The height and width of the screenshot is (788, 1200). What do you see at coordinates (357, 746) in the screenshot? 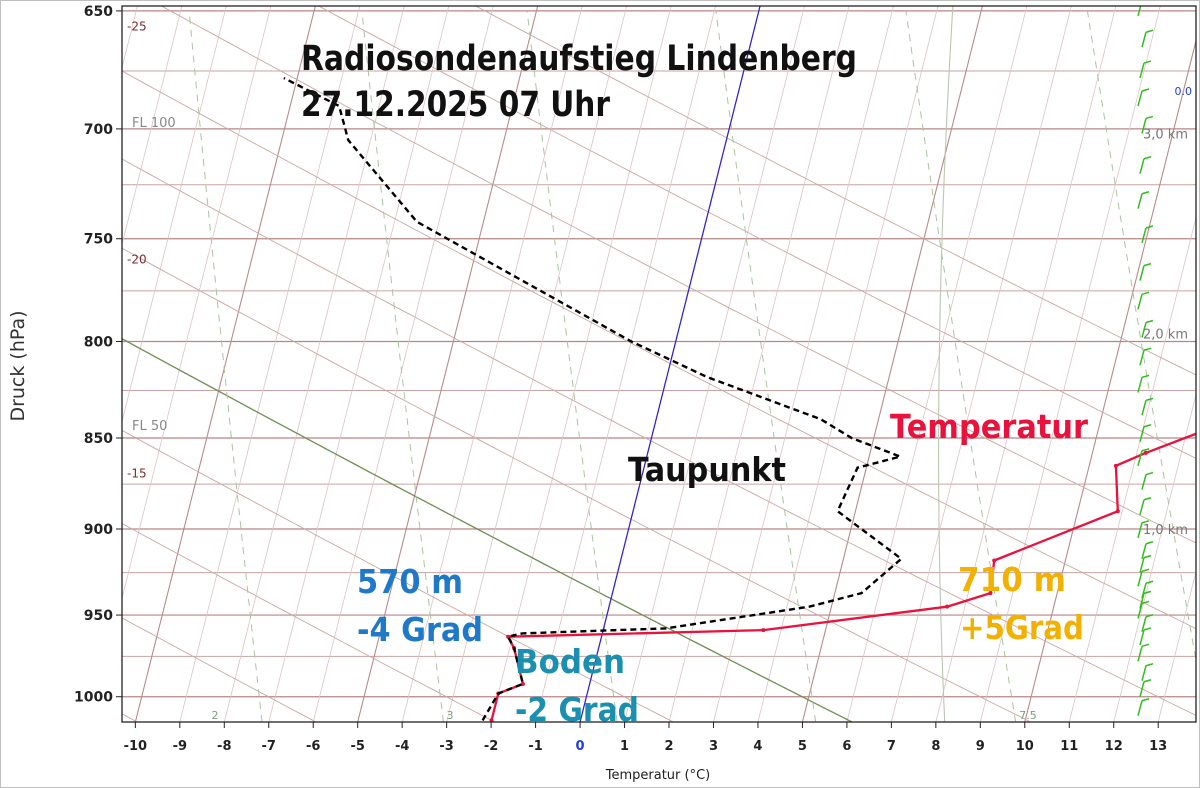
I see `x-tick-label: -5` at bounding box center [357, 746].